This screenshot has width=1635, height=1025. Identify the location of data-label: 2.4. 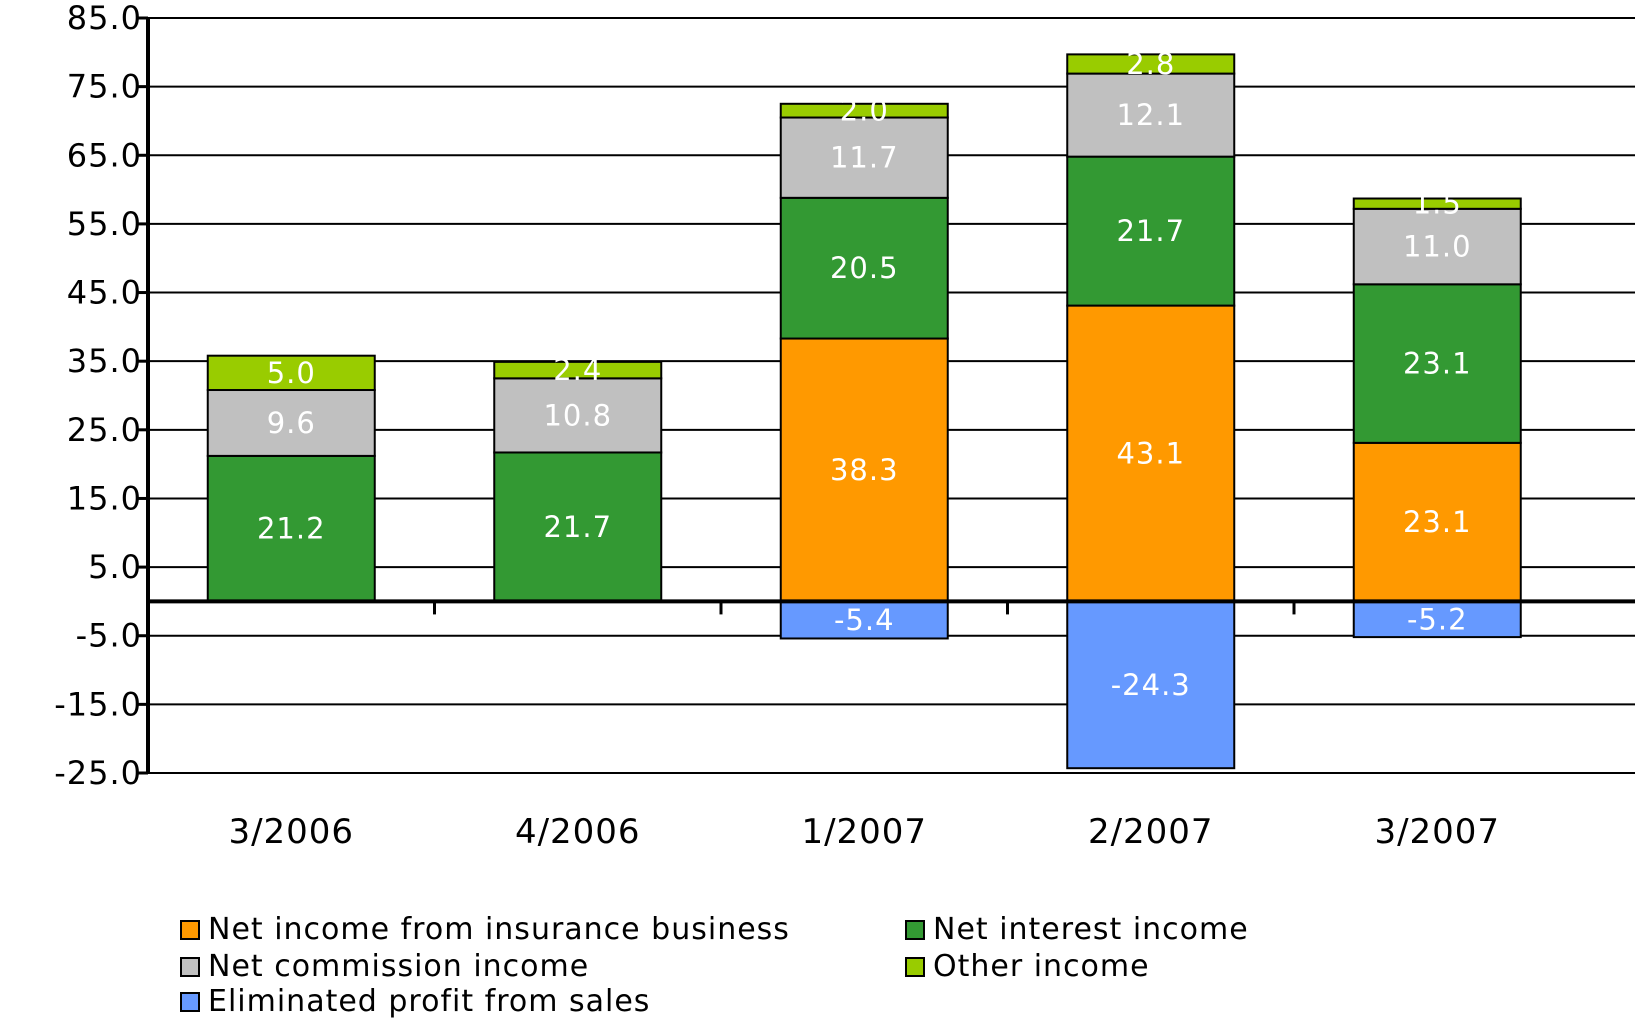
(577, 370).